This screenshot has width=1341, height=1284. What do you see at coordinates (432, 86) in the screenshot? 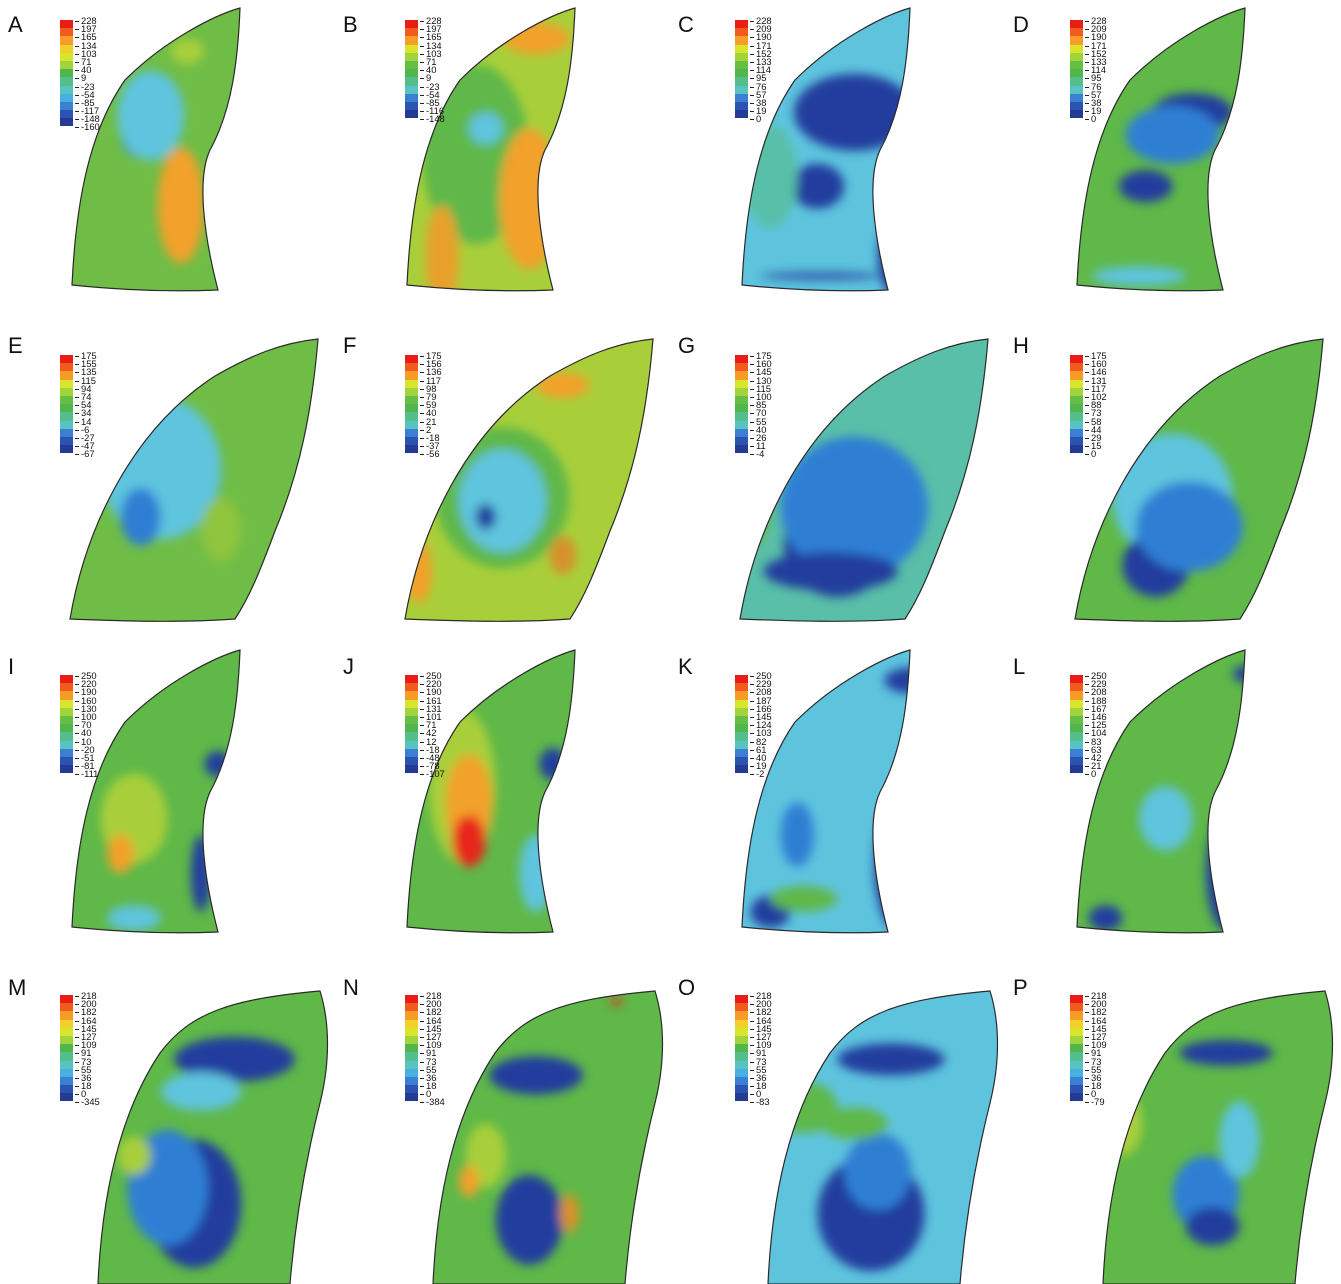
I see `legend-tick-label: -23` at bounding box center [432, 86].